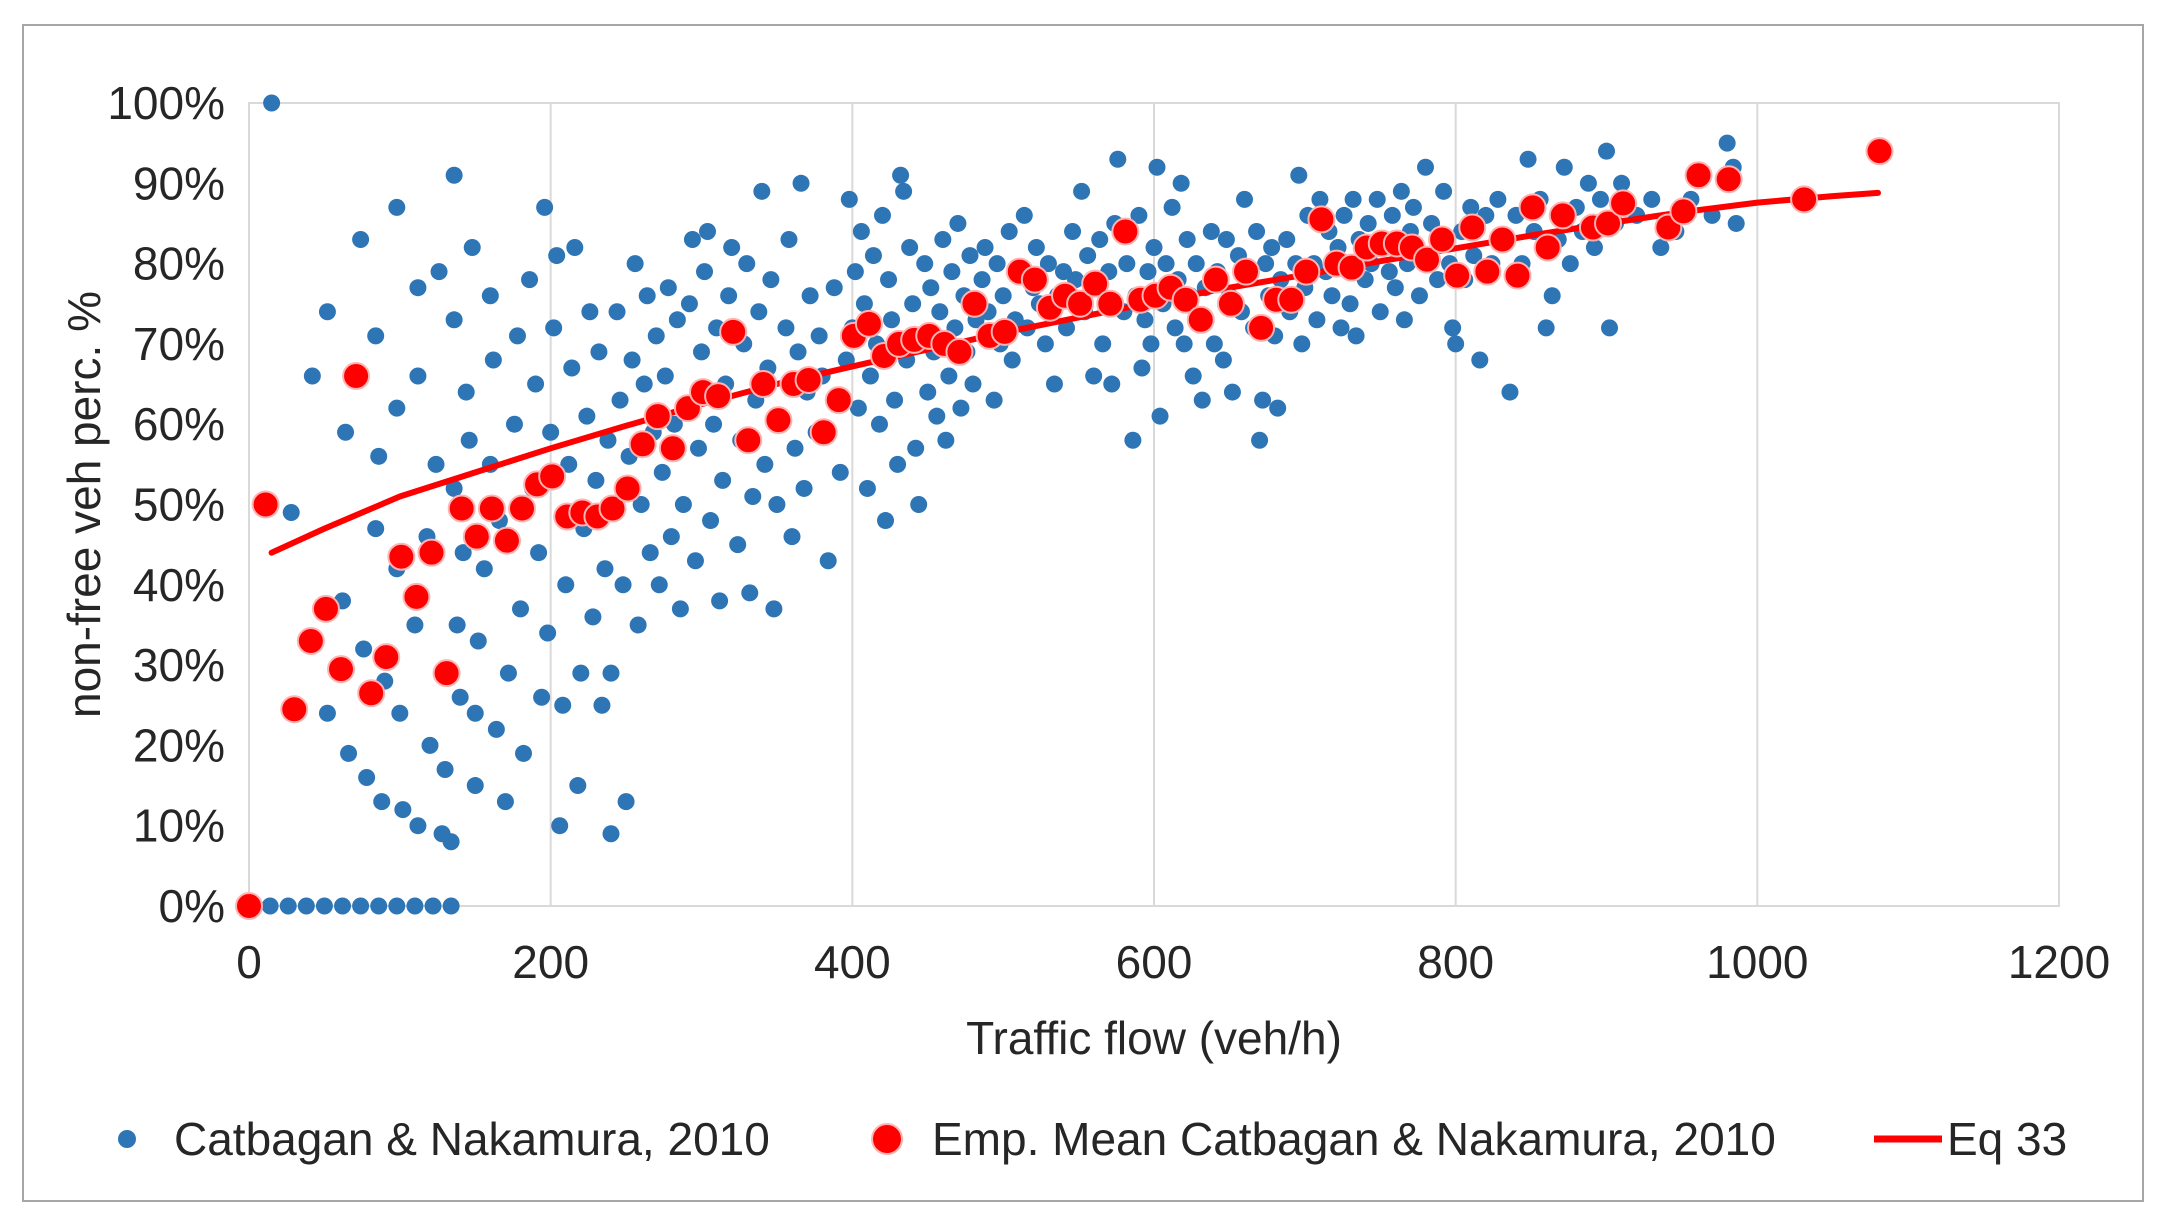 This screenshot has width=2168, height=1227. Describe the element at coordinates (852, 962) in the screenshot. I see `x-tick-label: 400` at that location.